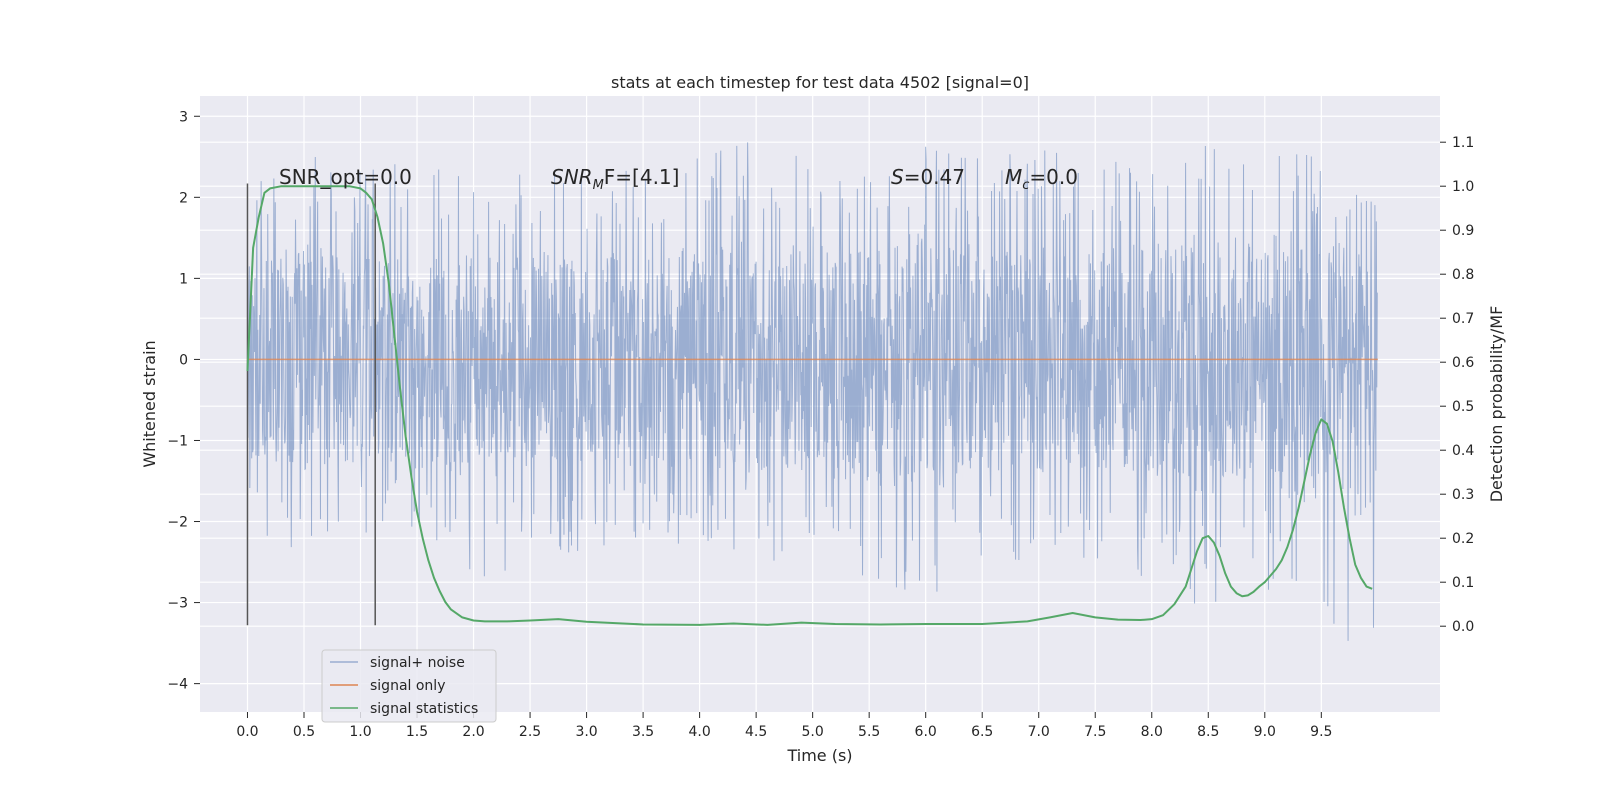 The image size is (1600, 800). Describe the element at coordinates (1463, 363) in the screenshot. I see `y2-tick-label: 0.6` at that location.